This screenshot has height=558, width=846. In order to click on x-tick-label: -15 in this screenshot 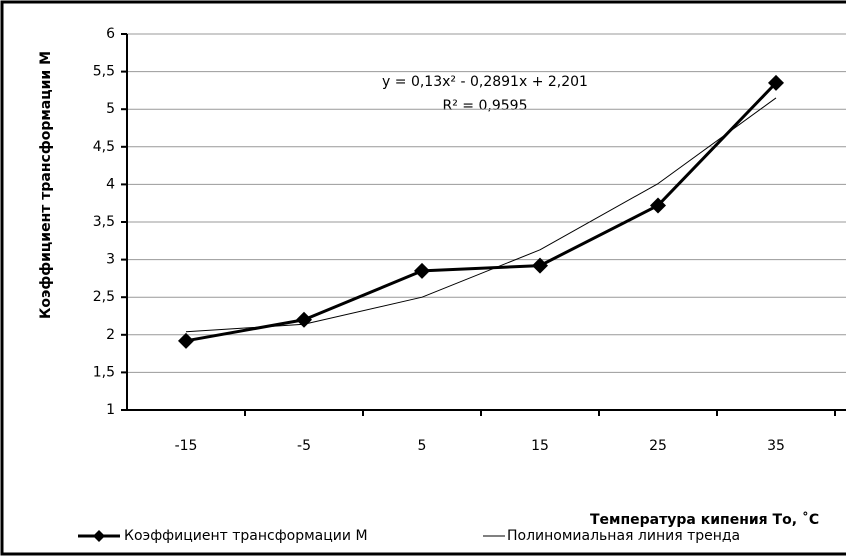, I will do `click(186, 446)`.